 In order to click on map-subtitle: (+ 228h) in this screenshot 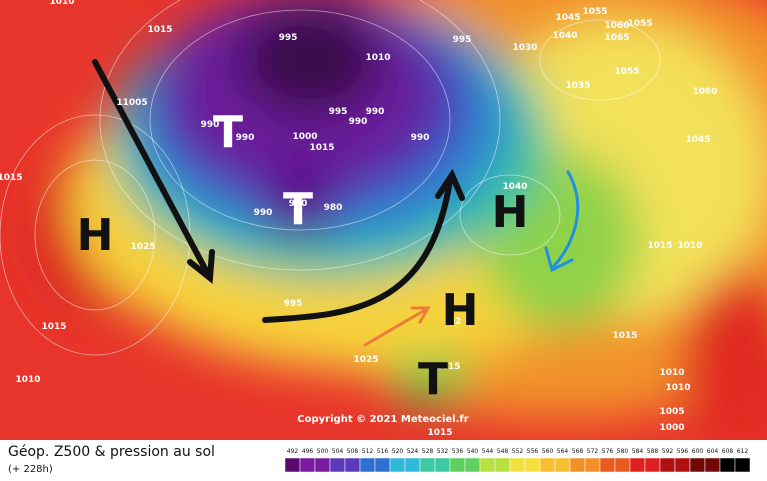, I will do `click(30, 469)`.